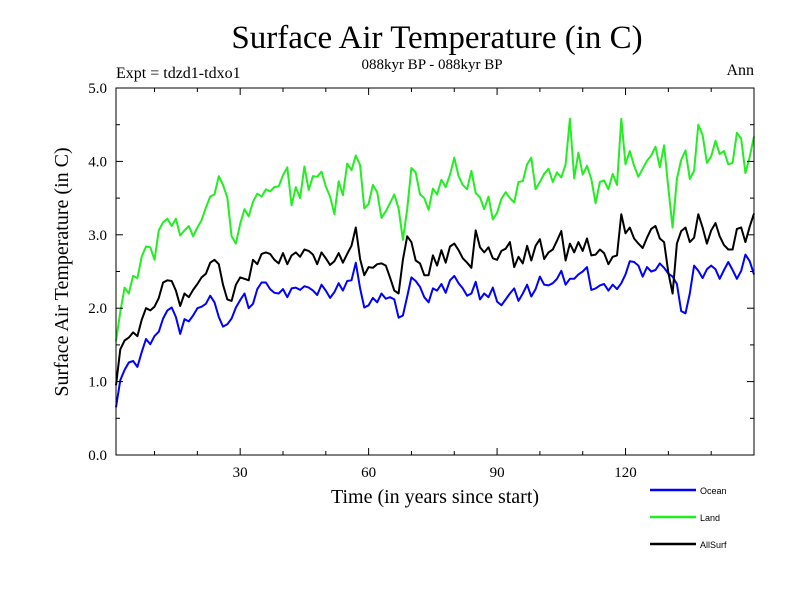  I want to click on y-tick-label: 3.0, so click(97, 236).